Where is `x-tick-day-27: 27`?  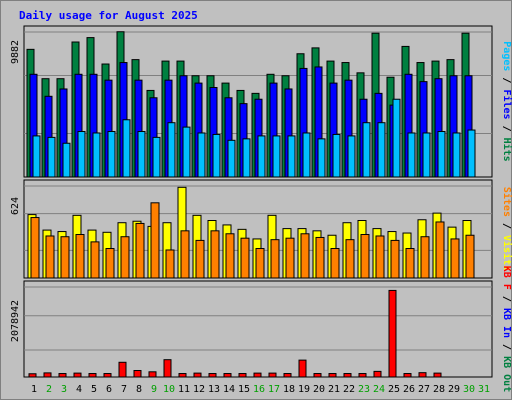 x-tick-day-27: 27 is located at coordinates (424, 389).